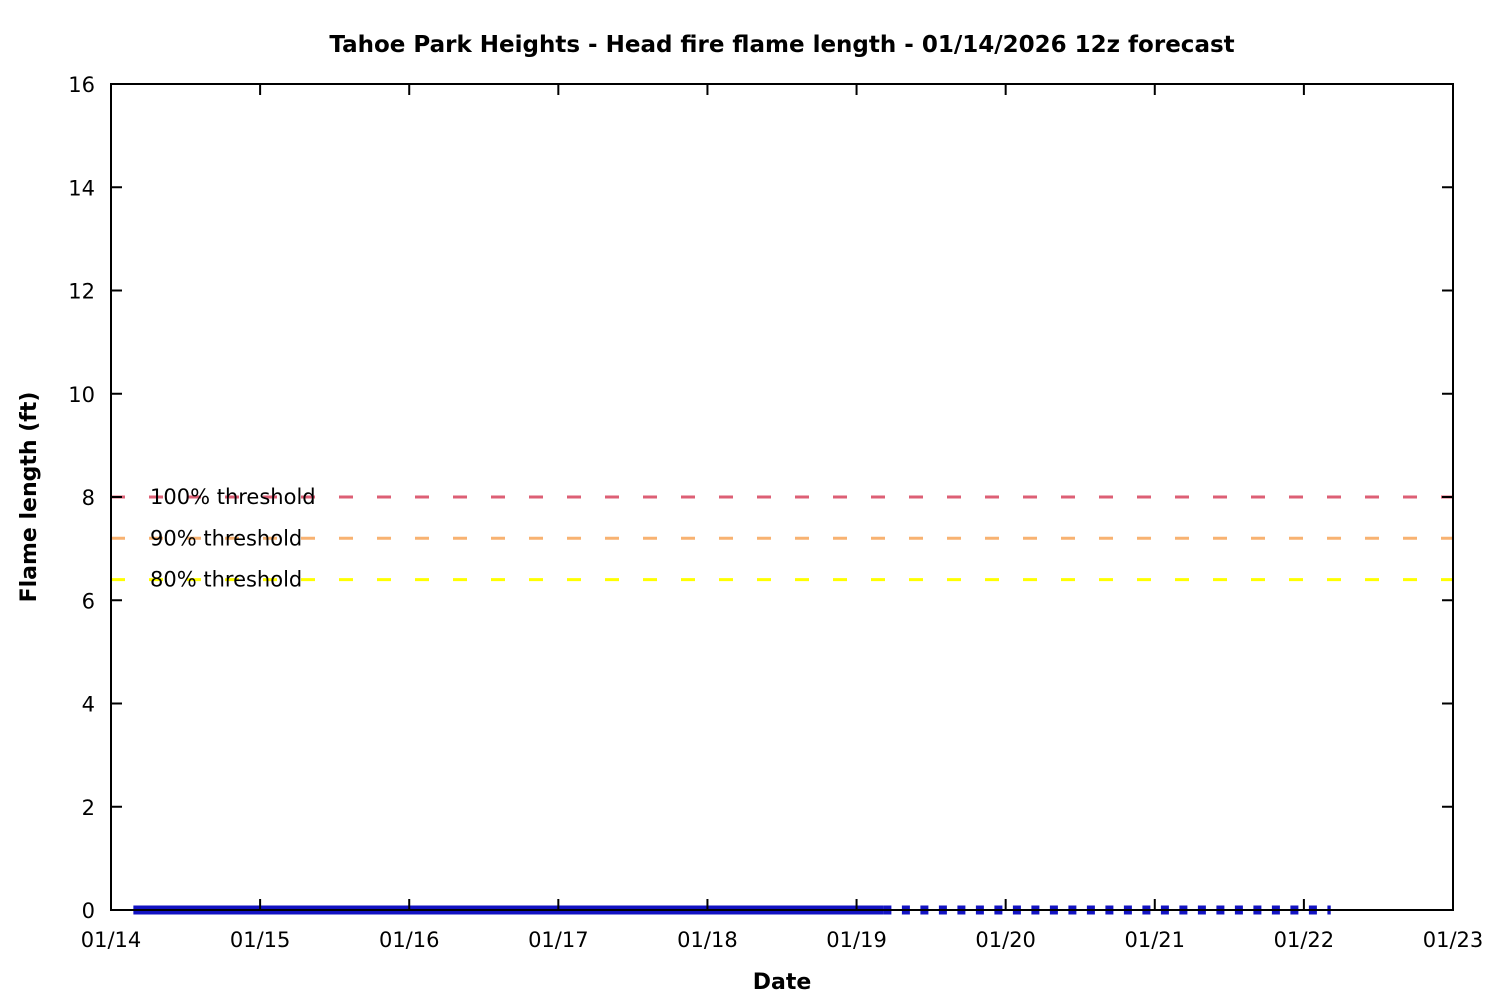 The image size is (1500, 1000). Describe the element at coordinates (260, 940) in the screenshot. I see `x-tick-label: 01/15` at that location.